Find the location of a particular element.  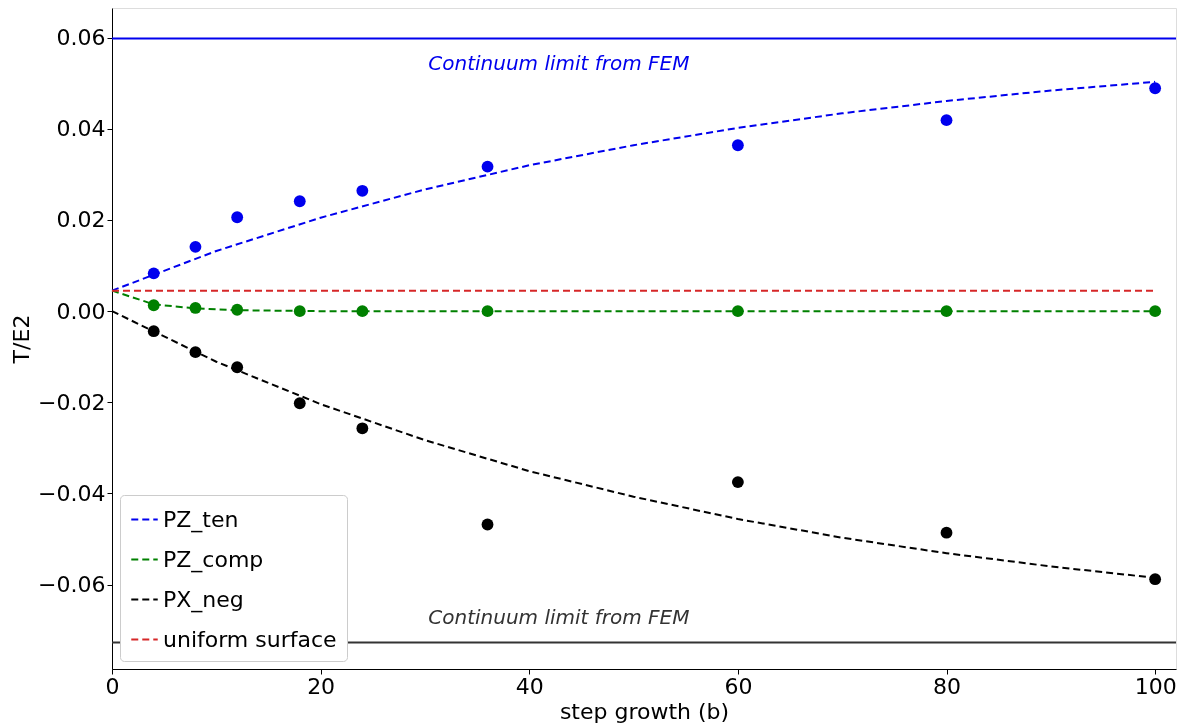

y-tick-label: −0.02 is located at coordinates (72, 402).